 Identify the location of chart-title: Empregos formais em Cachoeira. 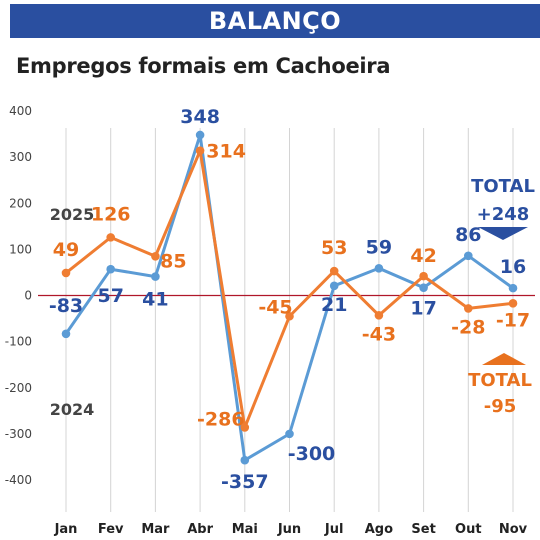
(203, 66).